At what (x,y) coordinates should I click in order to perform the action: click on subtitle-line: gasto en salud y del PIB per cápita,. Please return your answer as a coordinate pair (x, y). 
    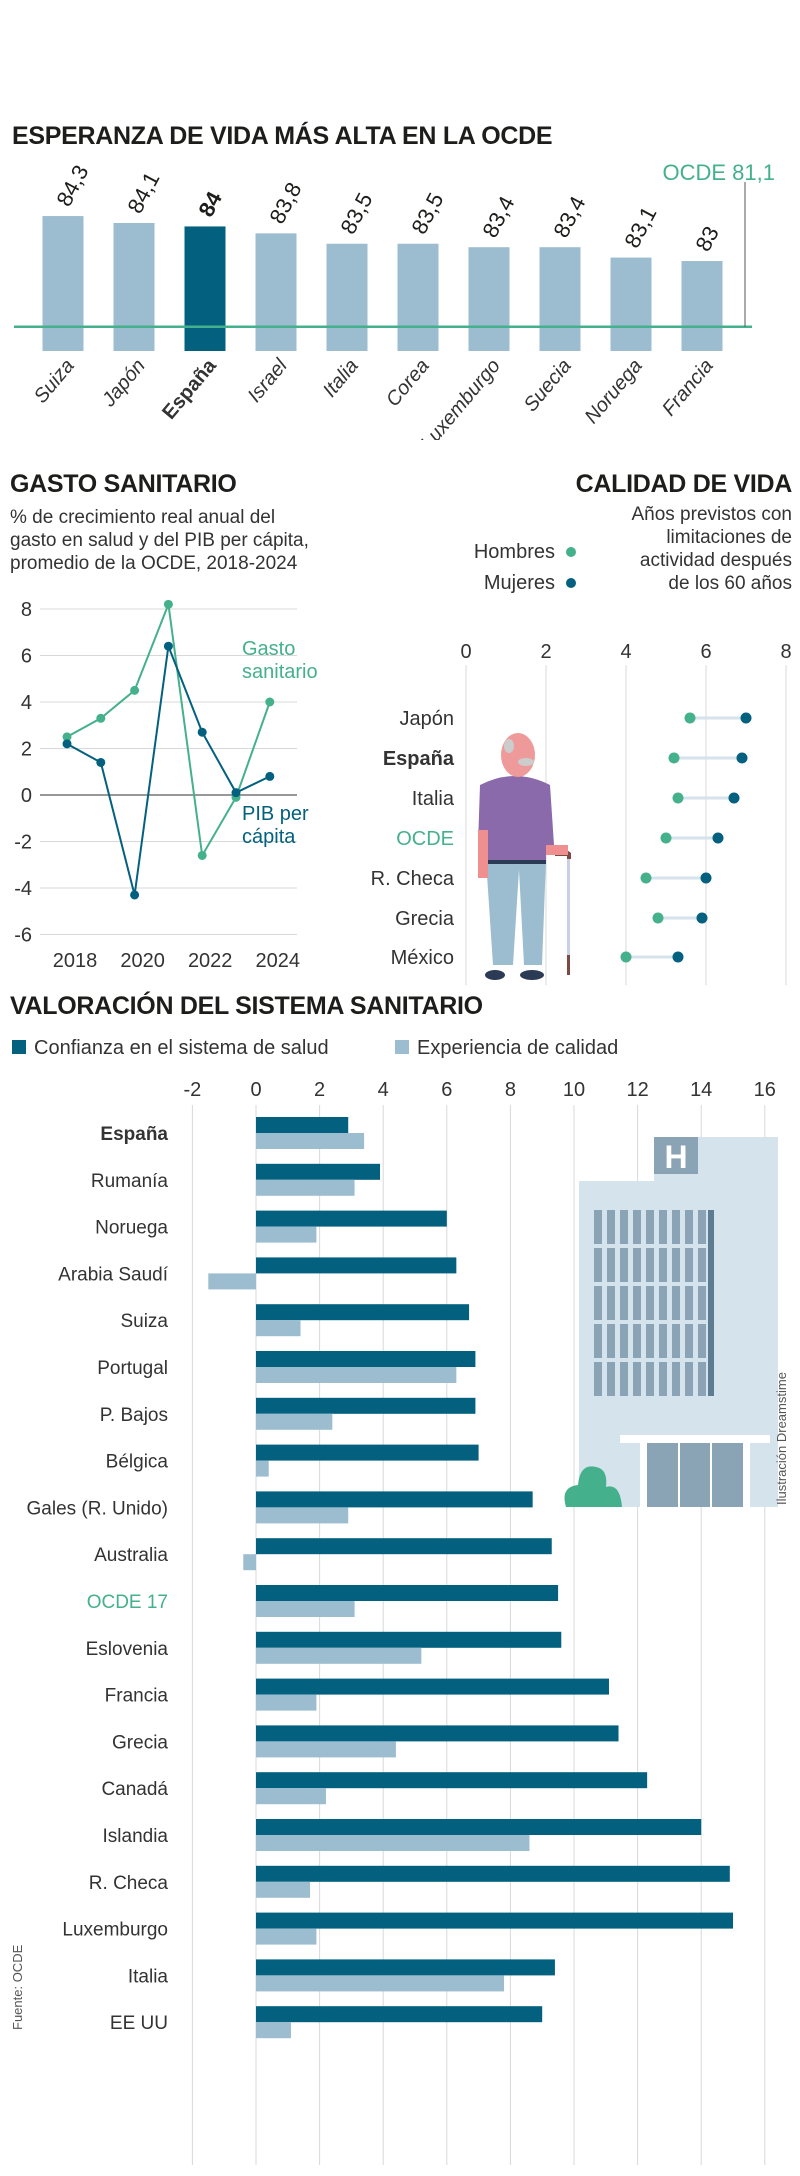
    Looking at the image, I should click on (159, 540).